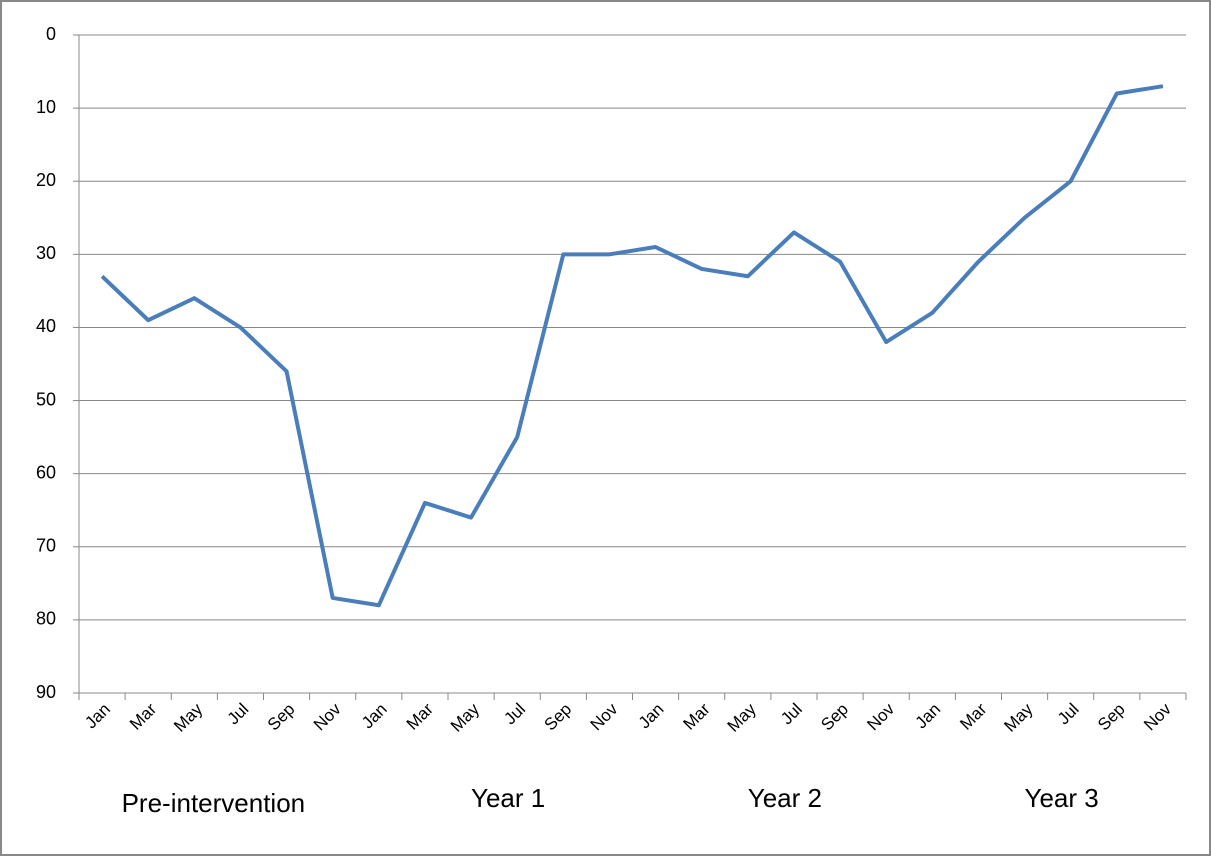 This screenshot has height=856, width=1211. Describe the element at coordinates (785, 798) in the screenshot. I see `group-label: Year 2` at that location.